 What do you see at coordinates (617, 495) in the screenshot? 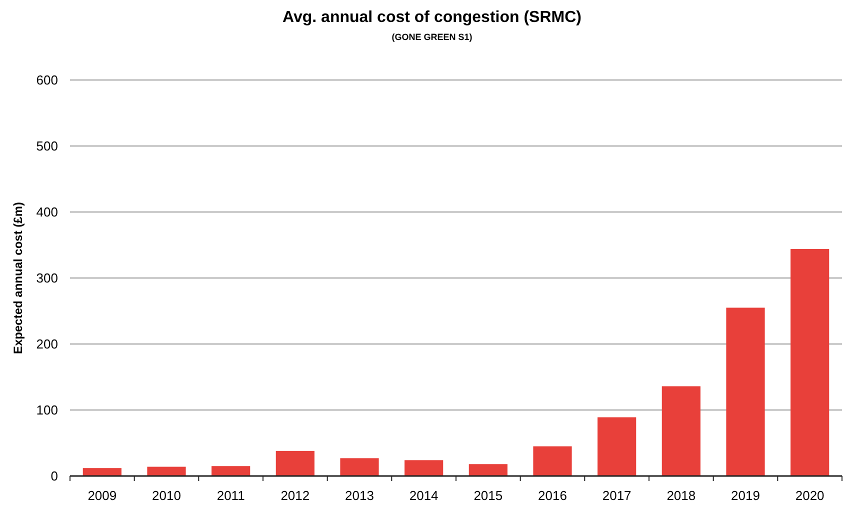
I see `x-tick-label: 2017` at bounding box center [617, 495].